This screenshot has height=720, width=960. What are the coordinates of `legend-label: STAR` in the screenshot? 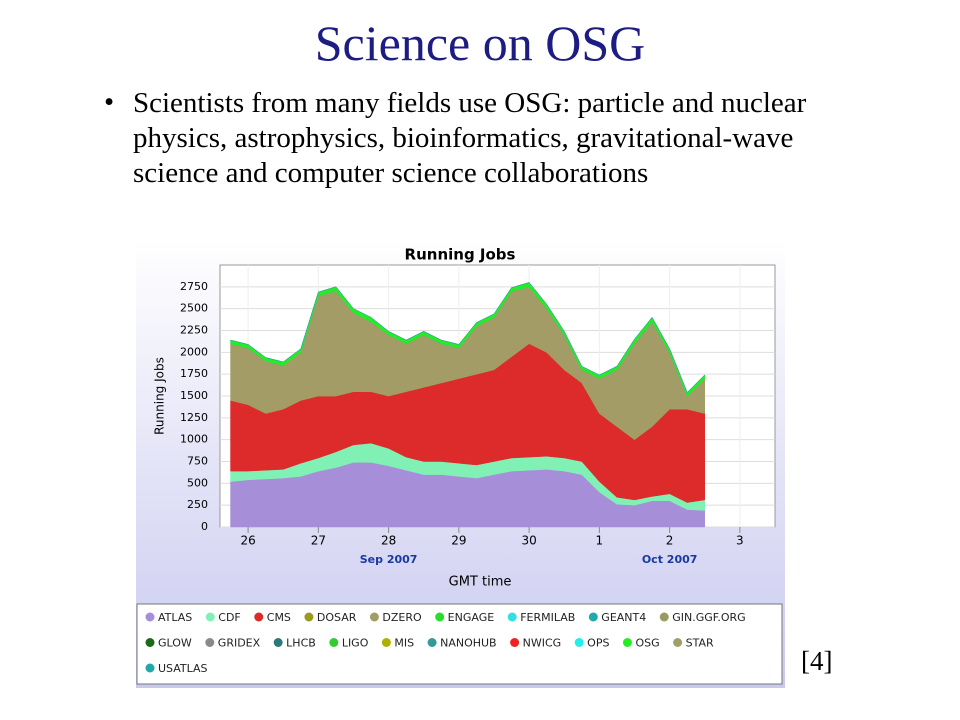 It's located at (700, 643).